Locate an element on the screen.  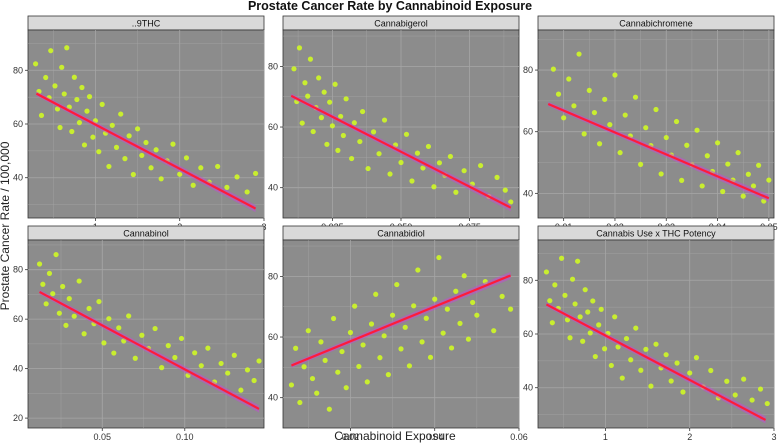
x-axis-label: Cannabinoid Exposure is located at coordinates (395, 436).